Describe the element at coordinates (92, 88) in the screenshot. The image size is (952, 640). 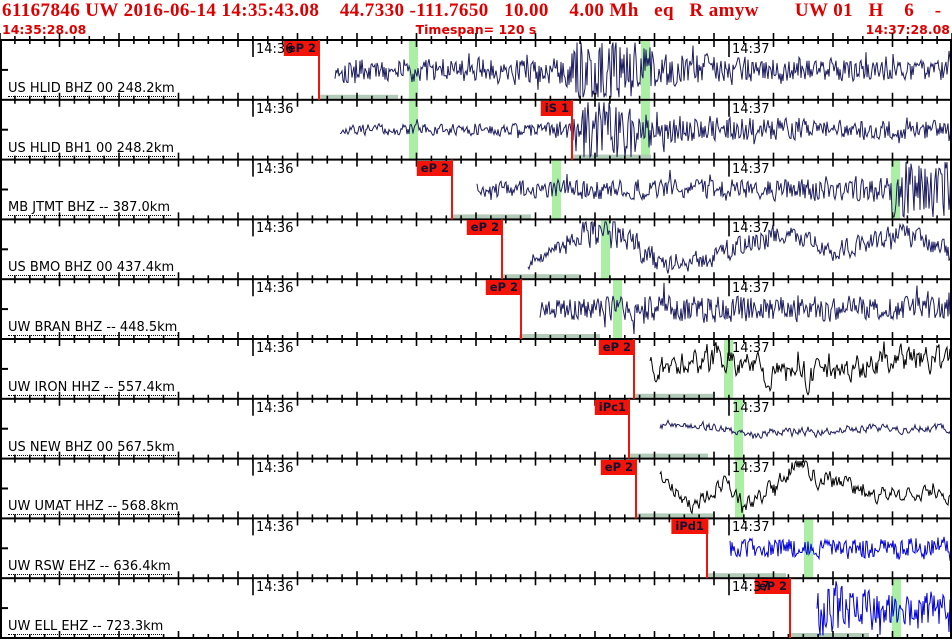
I see `station-label: US HLID BHZ 00 248.2km` at that location.